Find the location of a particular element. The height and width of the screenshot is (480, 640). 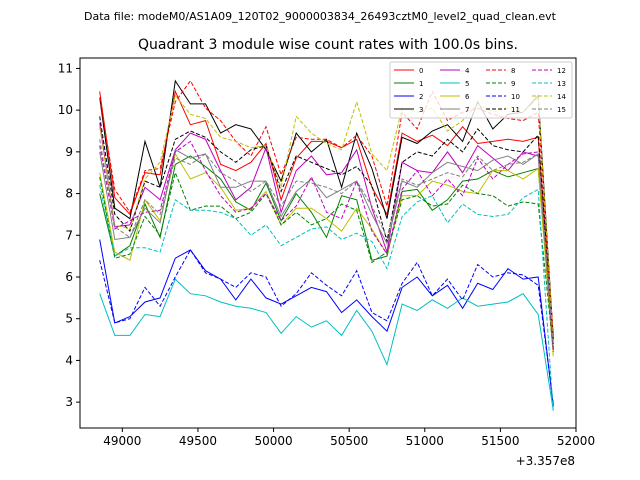

y-tick-label: 11 is located at coordinates (65, 68).